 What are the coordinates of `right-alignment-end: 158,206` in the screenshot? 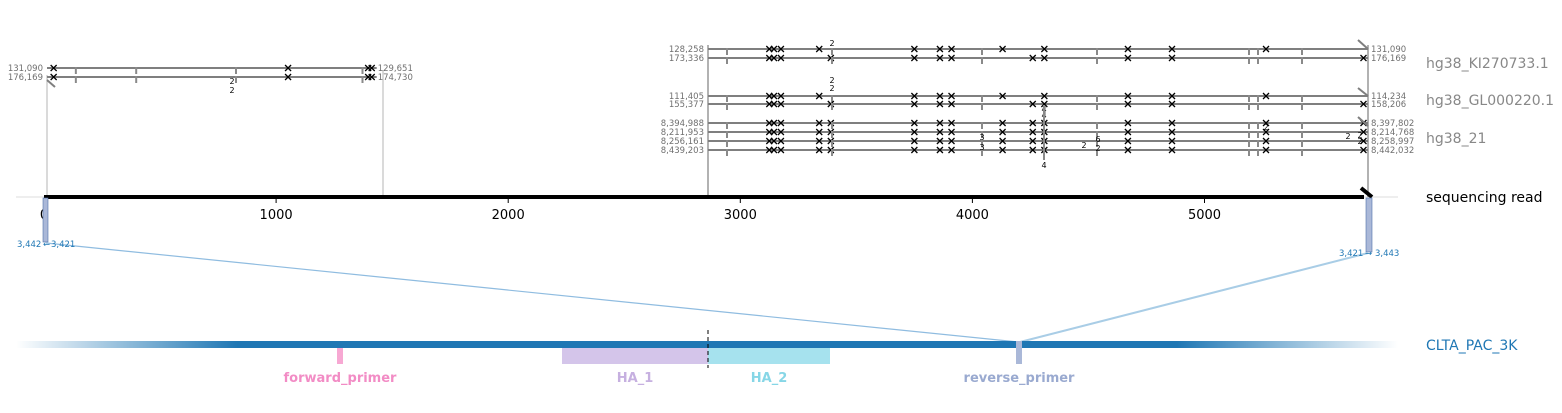 It's located at (1388, 105).